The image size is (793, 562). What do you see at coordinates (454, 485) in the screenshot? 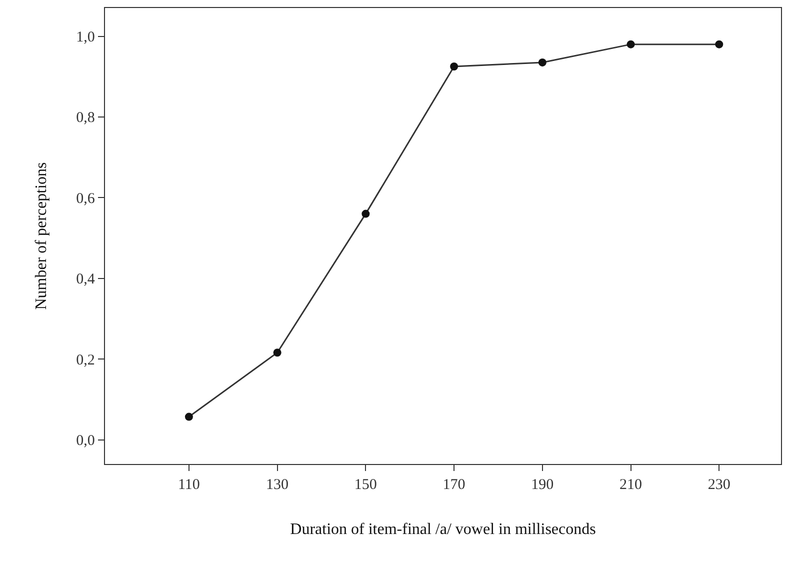
I see `x-tick-label: 170` at bounding box center [454, 485].